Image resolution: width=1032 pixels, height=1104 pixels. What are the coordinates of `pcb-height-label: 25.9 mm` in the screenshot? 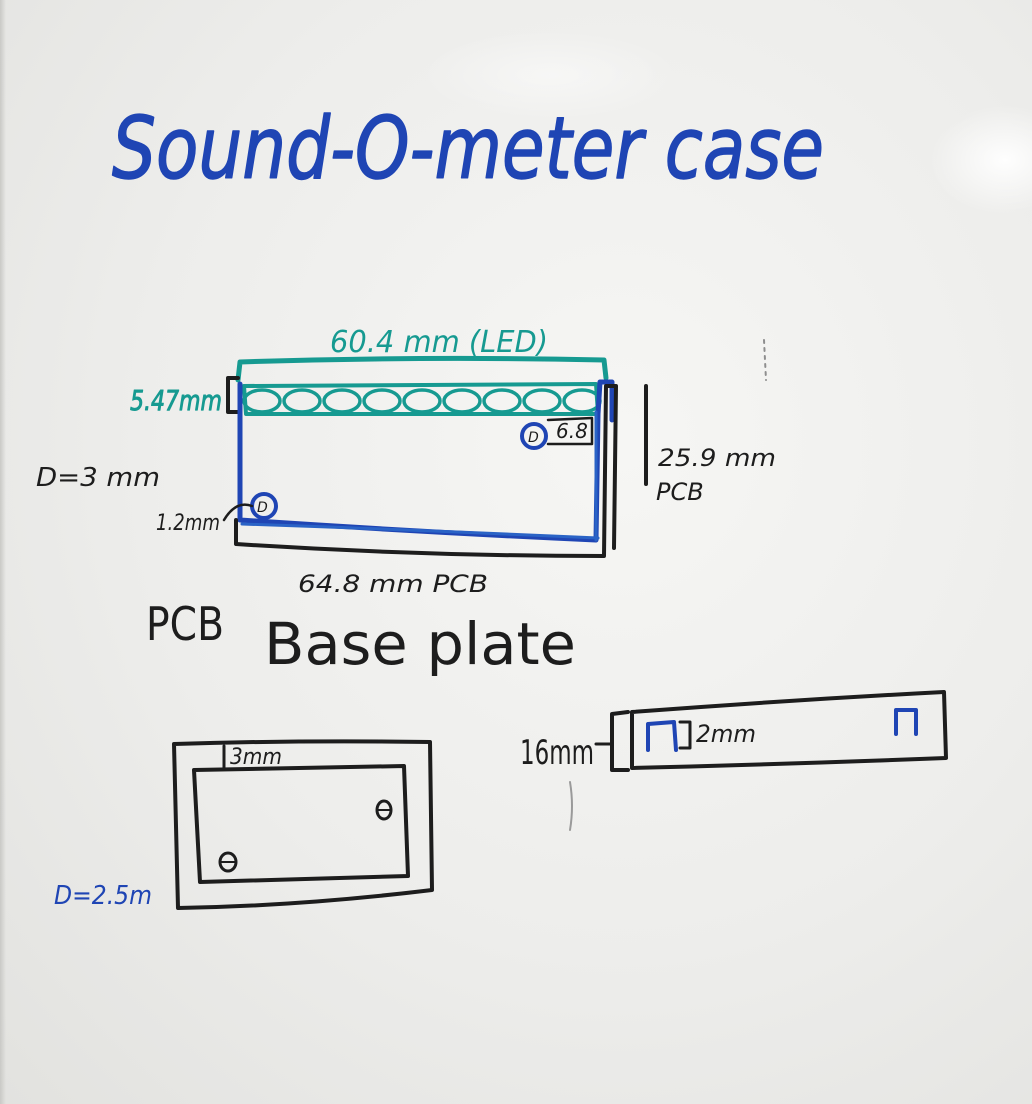 It's located at (717, 458).